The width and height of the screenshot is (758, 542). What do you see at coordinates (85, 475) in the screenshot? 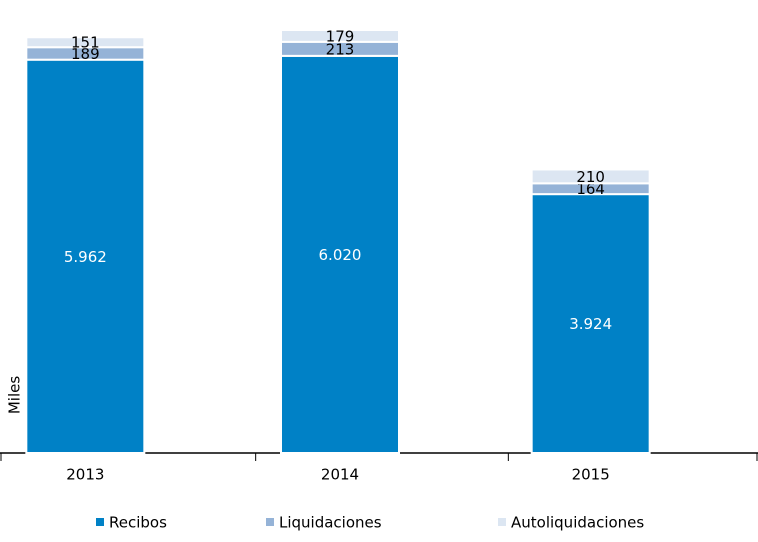
I see `x-tick-label: 2013` at bounding box center [85, 475].